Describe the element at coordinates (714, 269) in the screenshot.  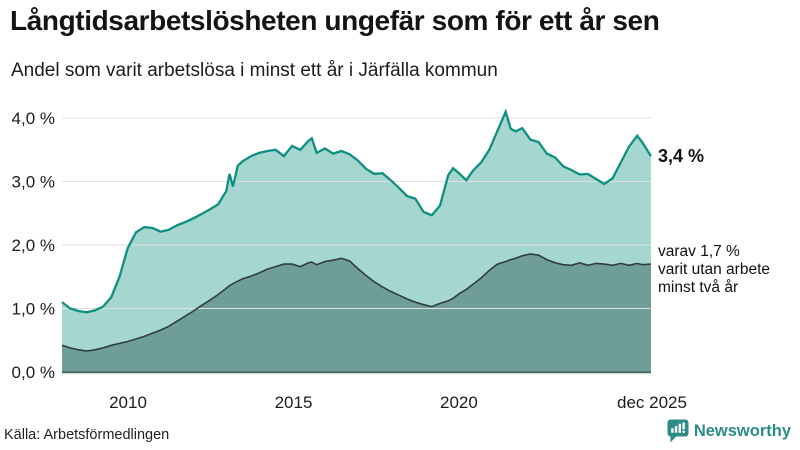
I see `annotation-line-2: varit utan arbete` at that location.